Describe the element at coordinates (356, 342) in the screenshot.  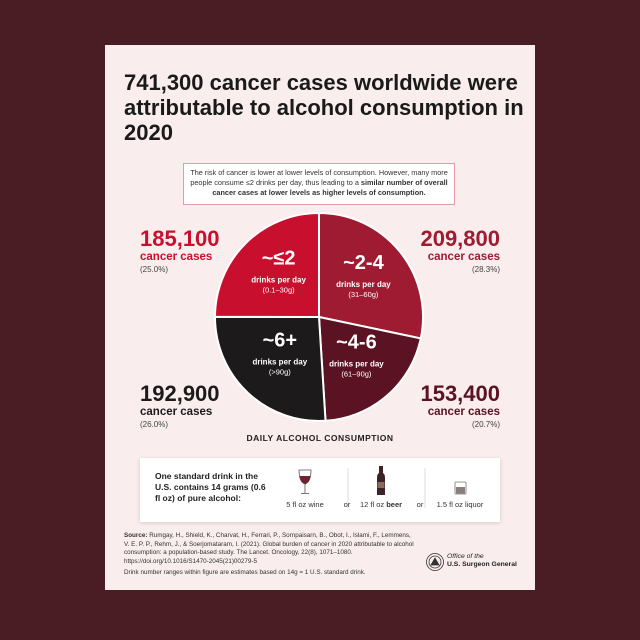
I see `slice-label: ~4-6` at that location.